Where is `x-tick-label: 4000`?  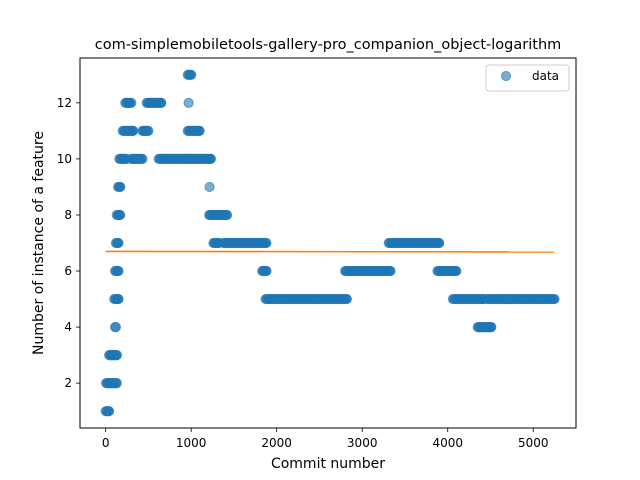
x-tick-label: 4000 is located at coordinates (447, 443).